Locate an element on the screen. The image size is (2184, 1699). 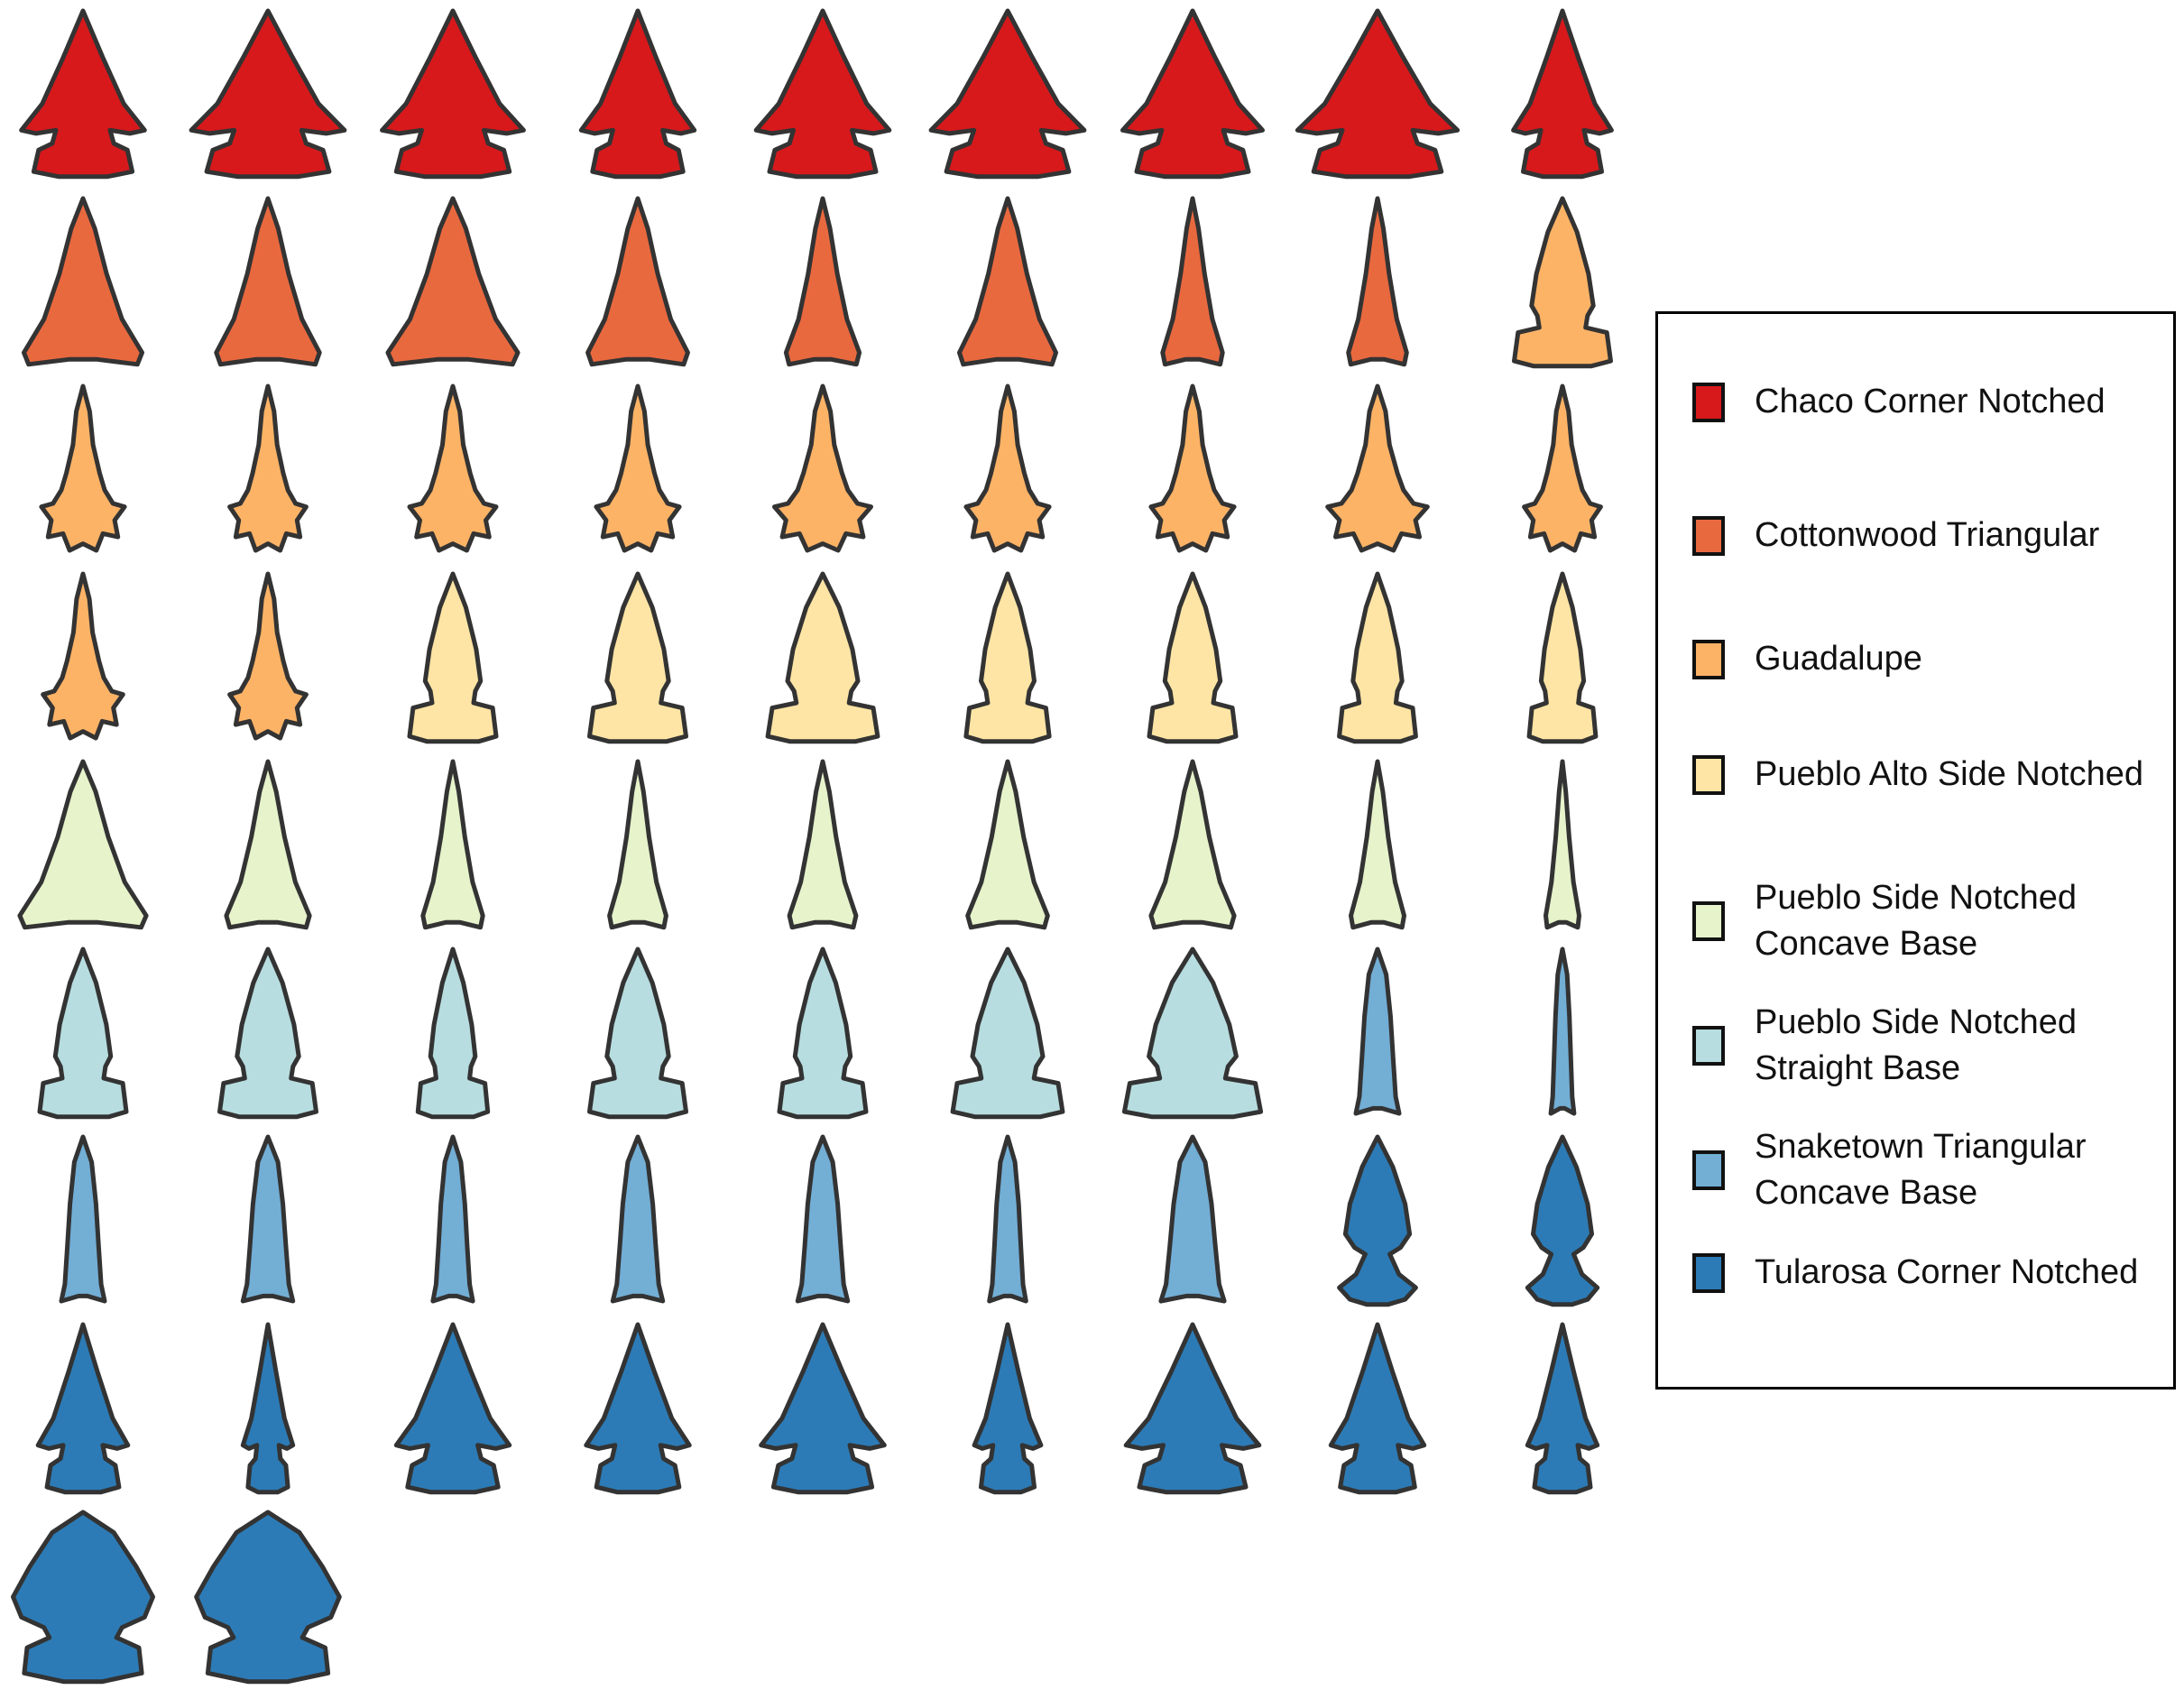
legend-item-pueblo-alto: Pueblo Alto Side Notched is located at coordinates (1922, 775).